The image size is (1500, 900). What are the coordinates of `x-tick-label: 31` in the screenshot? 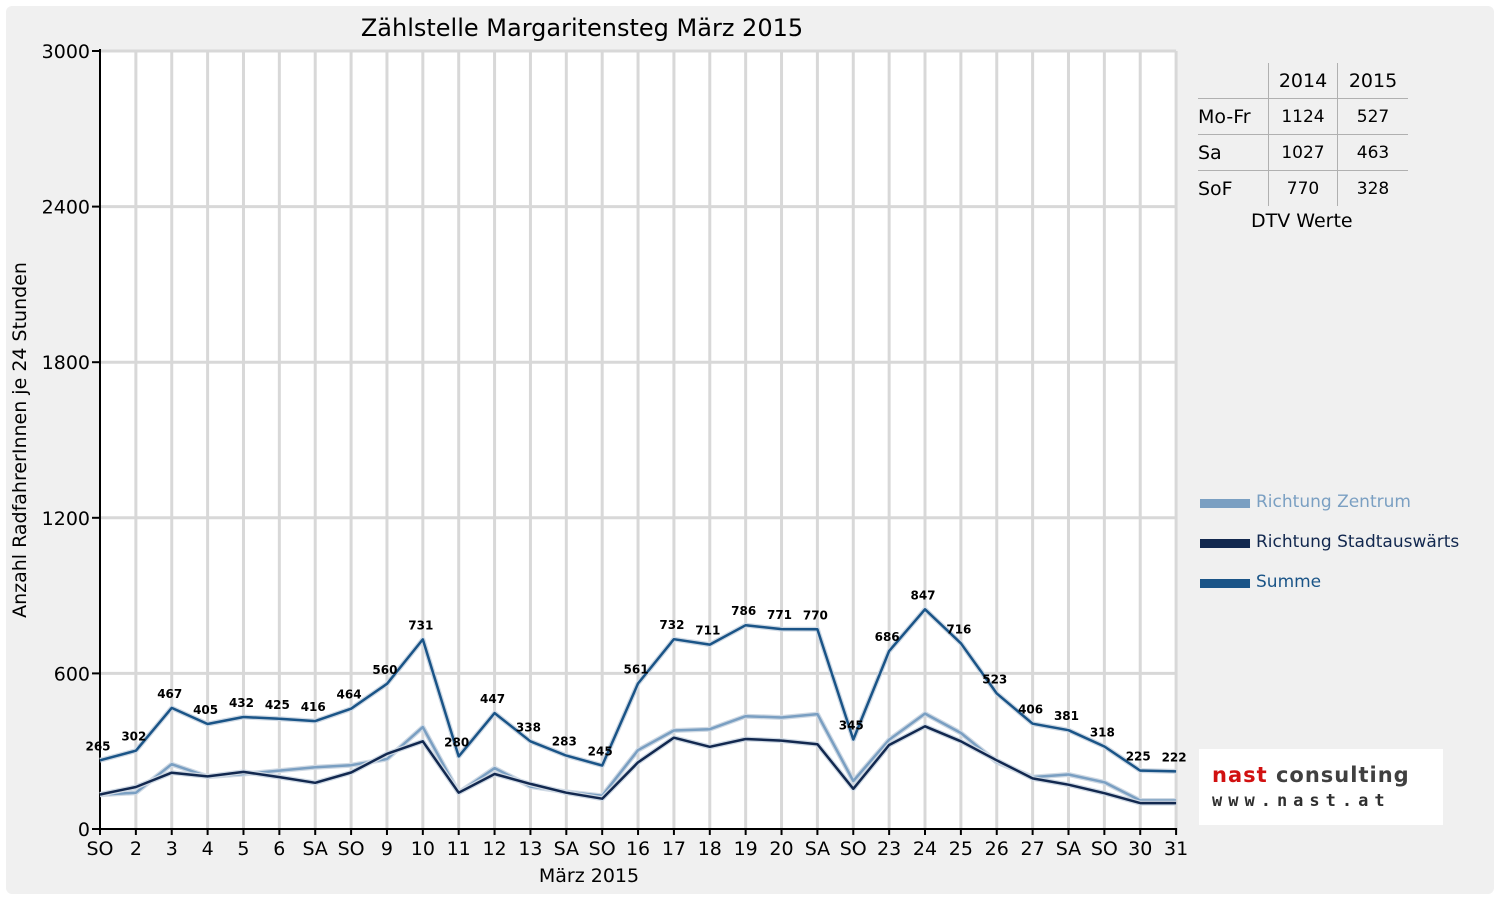 It's located at (1176, 849).